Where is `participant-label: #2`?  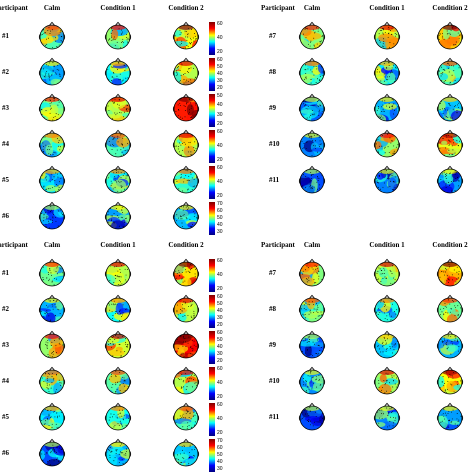
participant-label: #2 is located at coordinates (5, 309).